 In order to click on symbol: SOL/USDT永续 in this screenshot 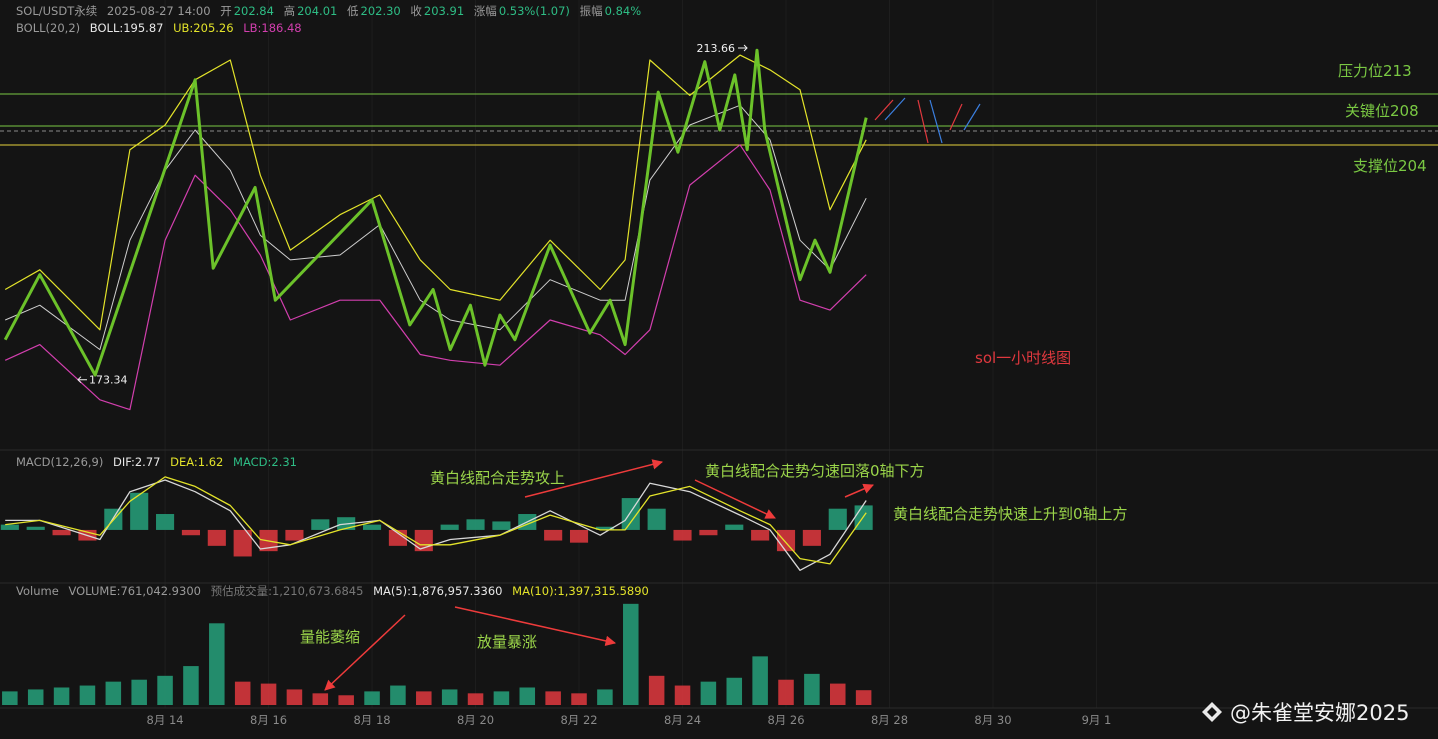, I will do `click(57, 11)`.